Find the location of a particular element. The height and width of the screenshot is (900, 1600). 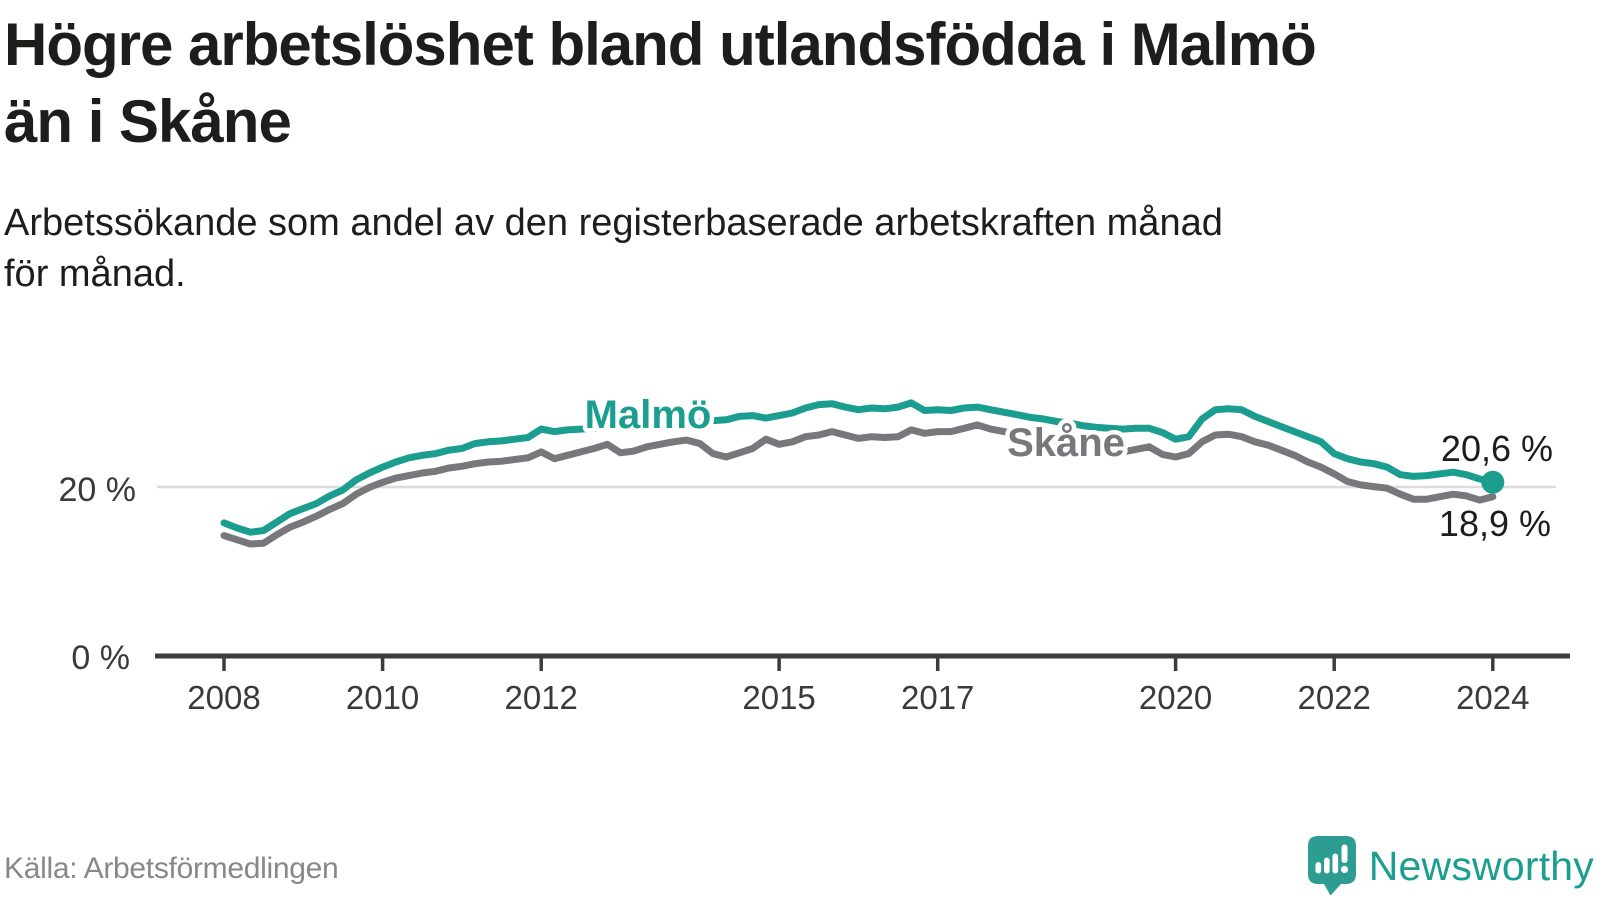

x-tick-label: 2022 is located at coordinates (1333, 697).